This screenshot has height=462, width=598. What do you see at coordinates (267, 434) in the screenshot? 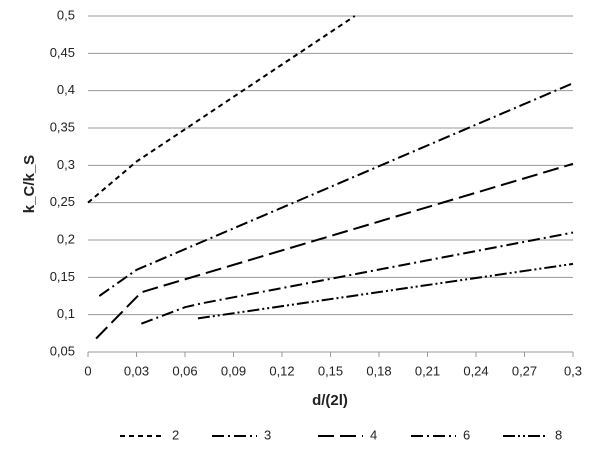
I see `legend-label: 3` at bounding box center [267, 434].